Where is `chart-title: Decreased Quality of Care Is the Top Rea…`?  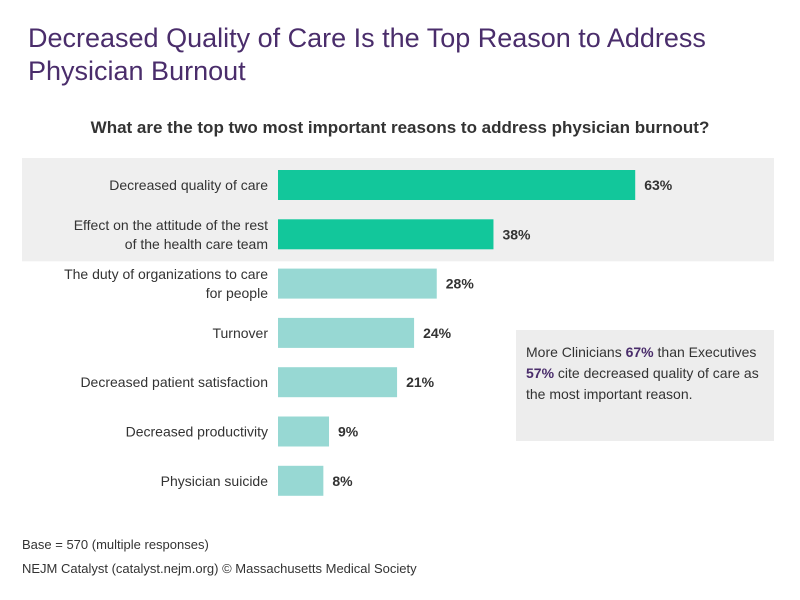
chart-title: Decreased Quality of Care Is the Top Rea… is located at coordinates (367, 54).